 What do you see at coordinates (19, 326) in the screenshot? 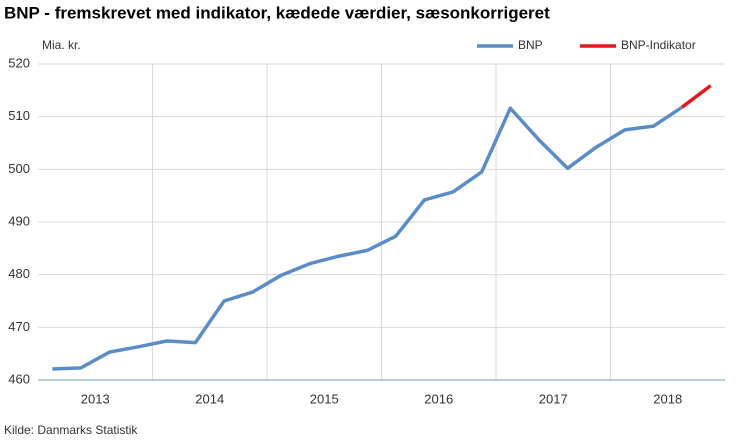
I see `y-tick-label: 470` at bounding box center [19, 326].